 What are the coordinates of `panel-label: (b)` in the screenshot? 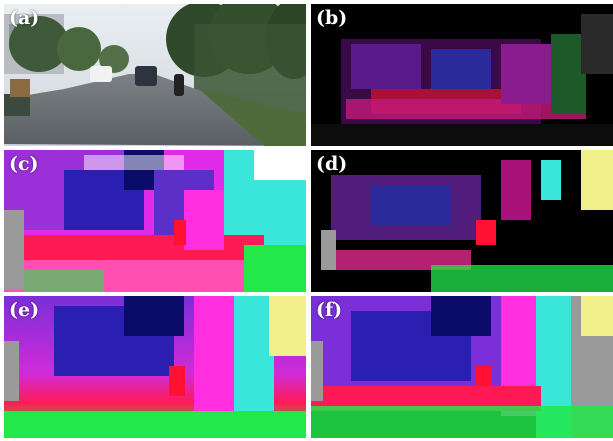 It's located at (332, 18).